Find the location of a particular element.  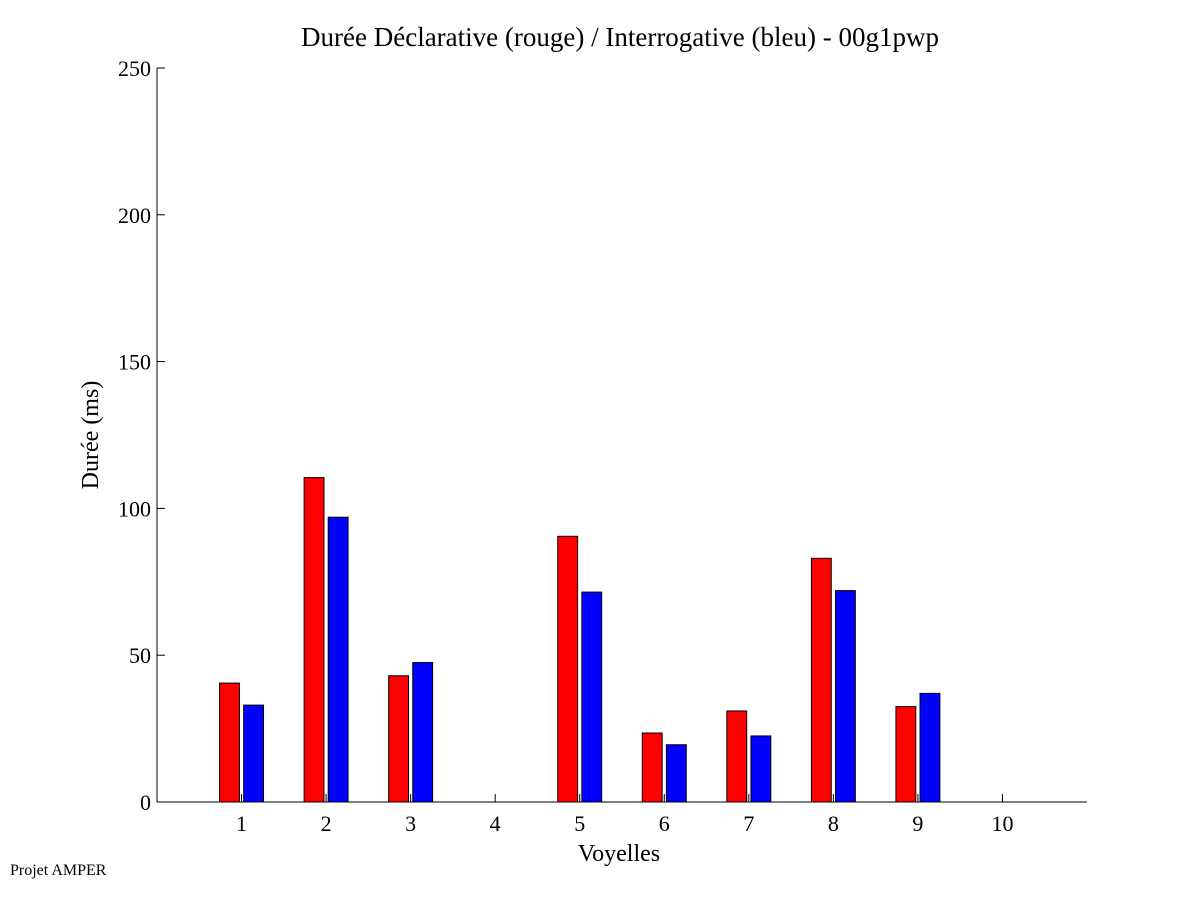

x-tick-label: 9 is located at coordinates (917, 823).